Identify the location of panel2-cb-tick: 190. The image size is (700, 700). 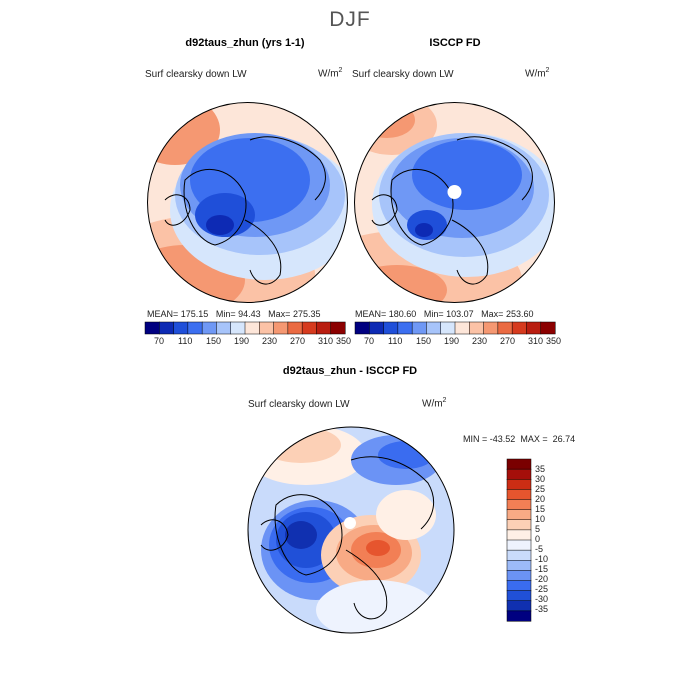
(452, 341).